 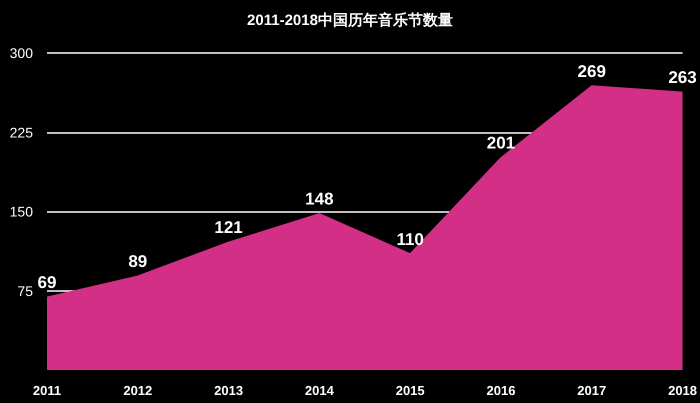 I want to click on data-label: 148, so click(x=319, y=199).